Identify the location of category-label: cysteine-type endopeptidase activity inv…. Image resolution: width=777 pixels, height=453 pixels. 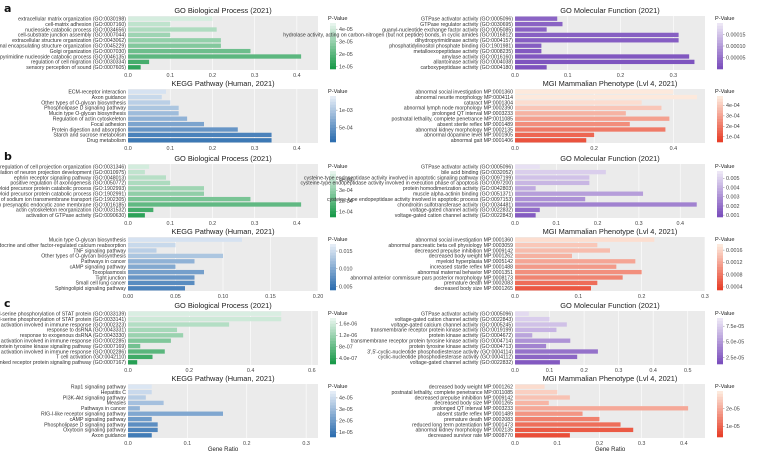
(420, 200).